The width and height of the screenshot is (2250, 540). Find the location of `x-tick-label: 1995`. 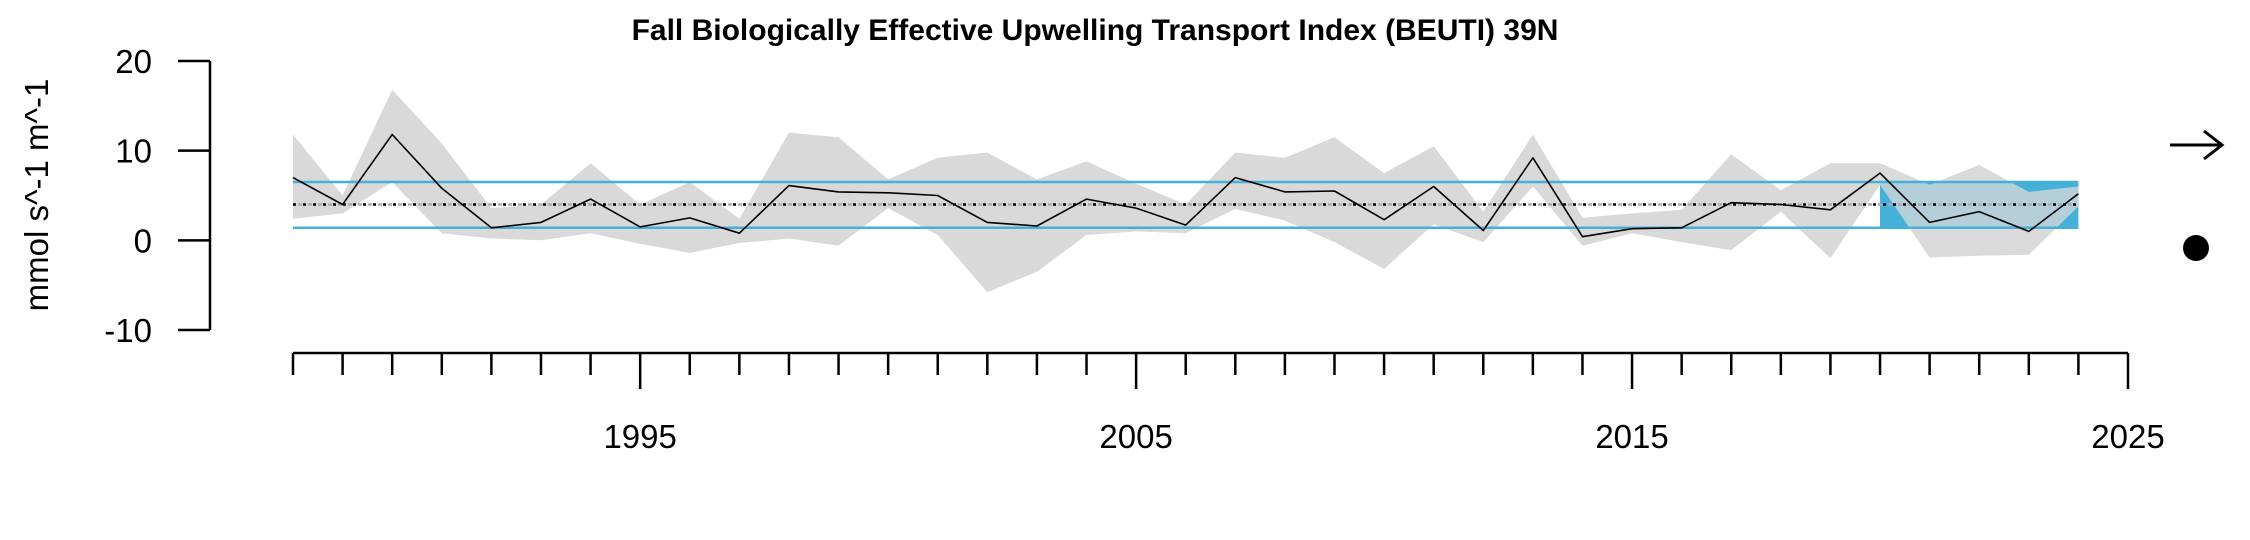

x-tick-label: 1995 is located at coordinates (639, 436).